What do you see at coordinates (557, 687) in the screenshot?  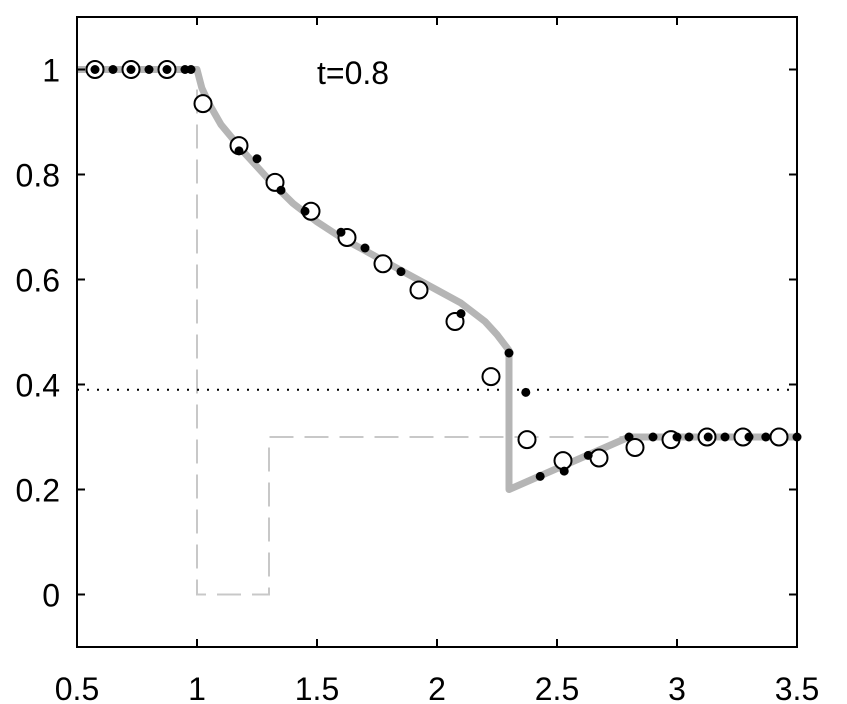 I see `x-tick-label: 2.5` at bounding box center [557, 687].